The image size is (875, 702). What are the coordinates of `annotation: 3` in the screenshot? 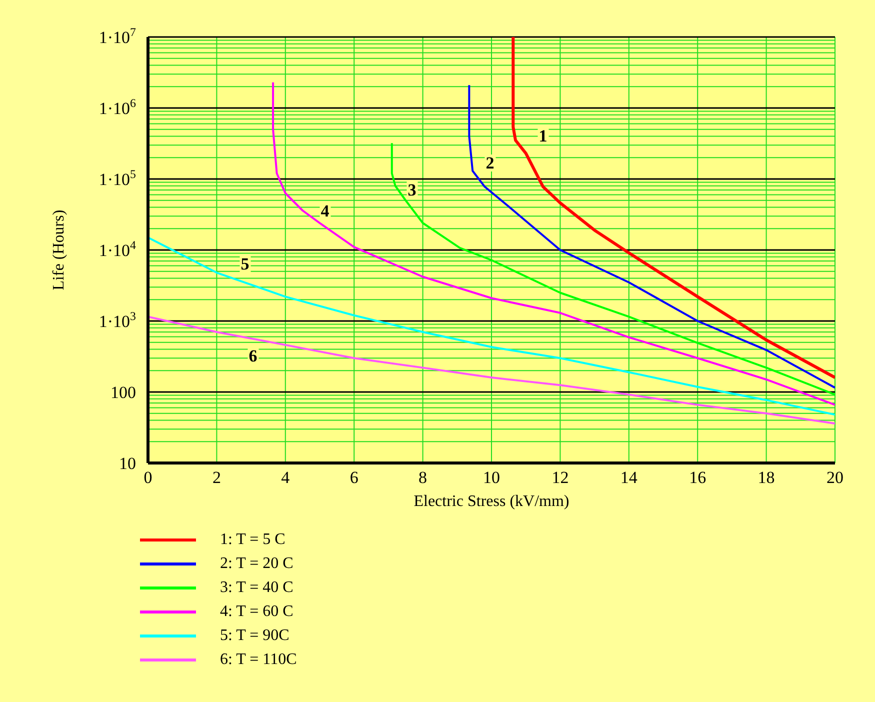 It's located at (412, 190).